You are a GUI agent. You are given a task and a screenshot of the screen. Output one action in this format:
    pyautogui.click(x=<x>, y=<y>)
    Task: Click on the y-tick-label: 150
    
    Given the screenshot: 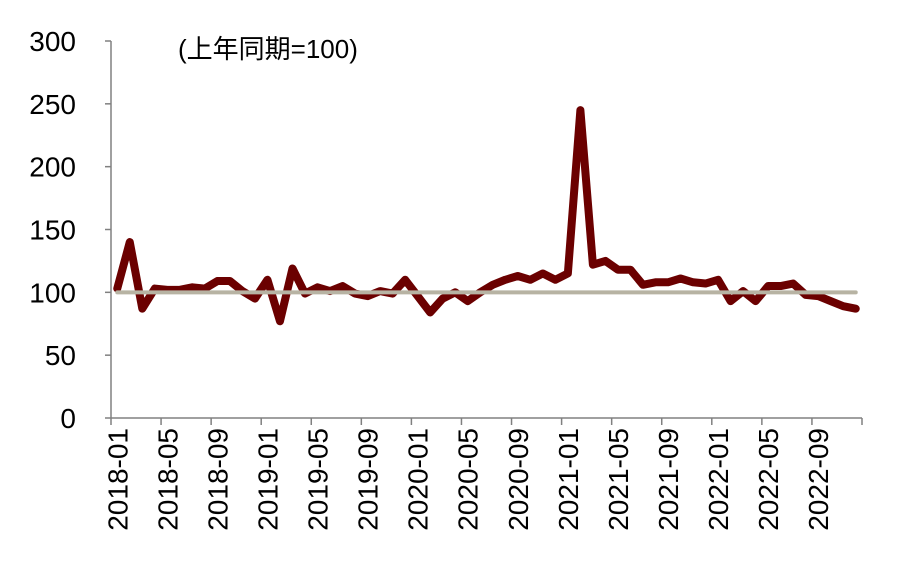 What is the action you would take?
    pyautogui.click(x=52, y=230)
    